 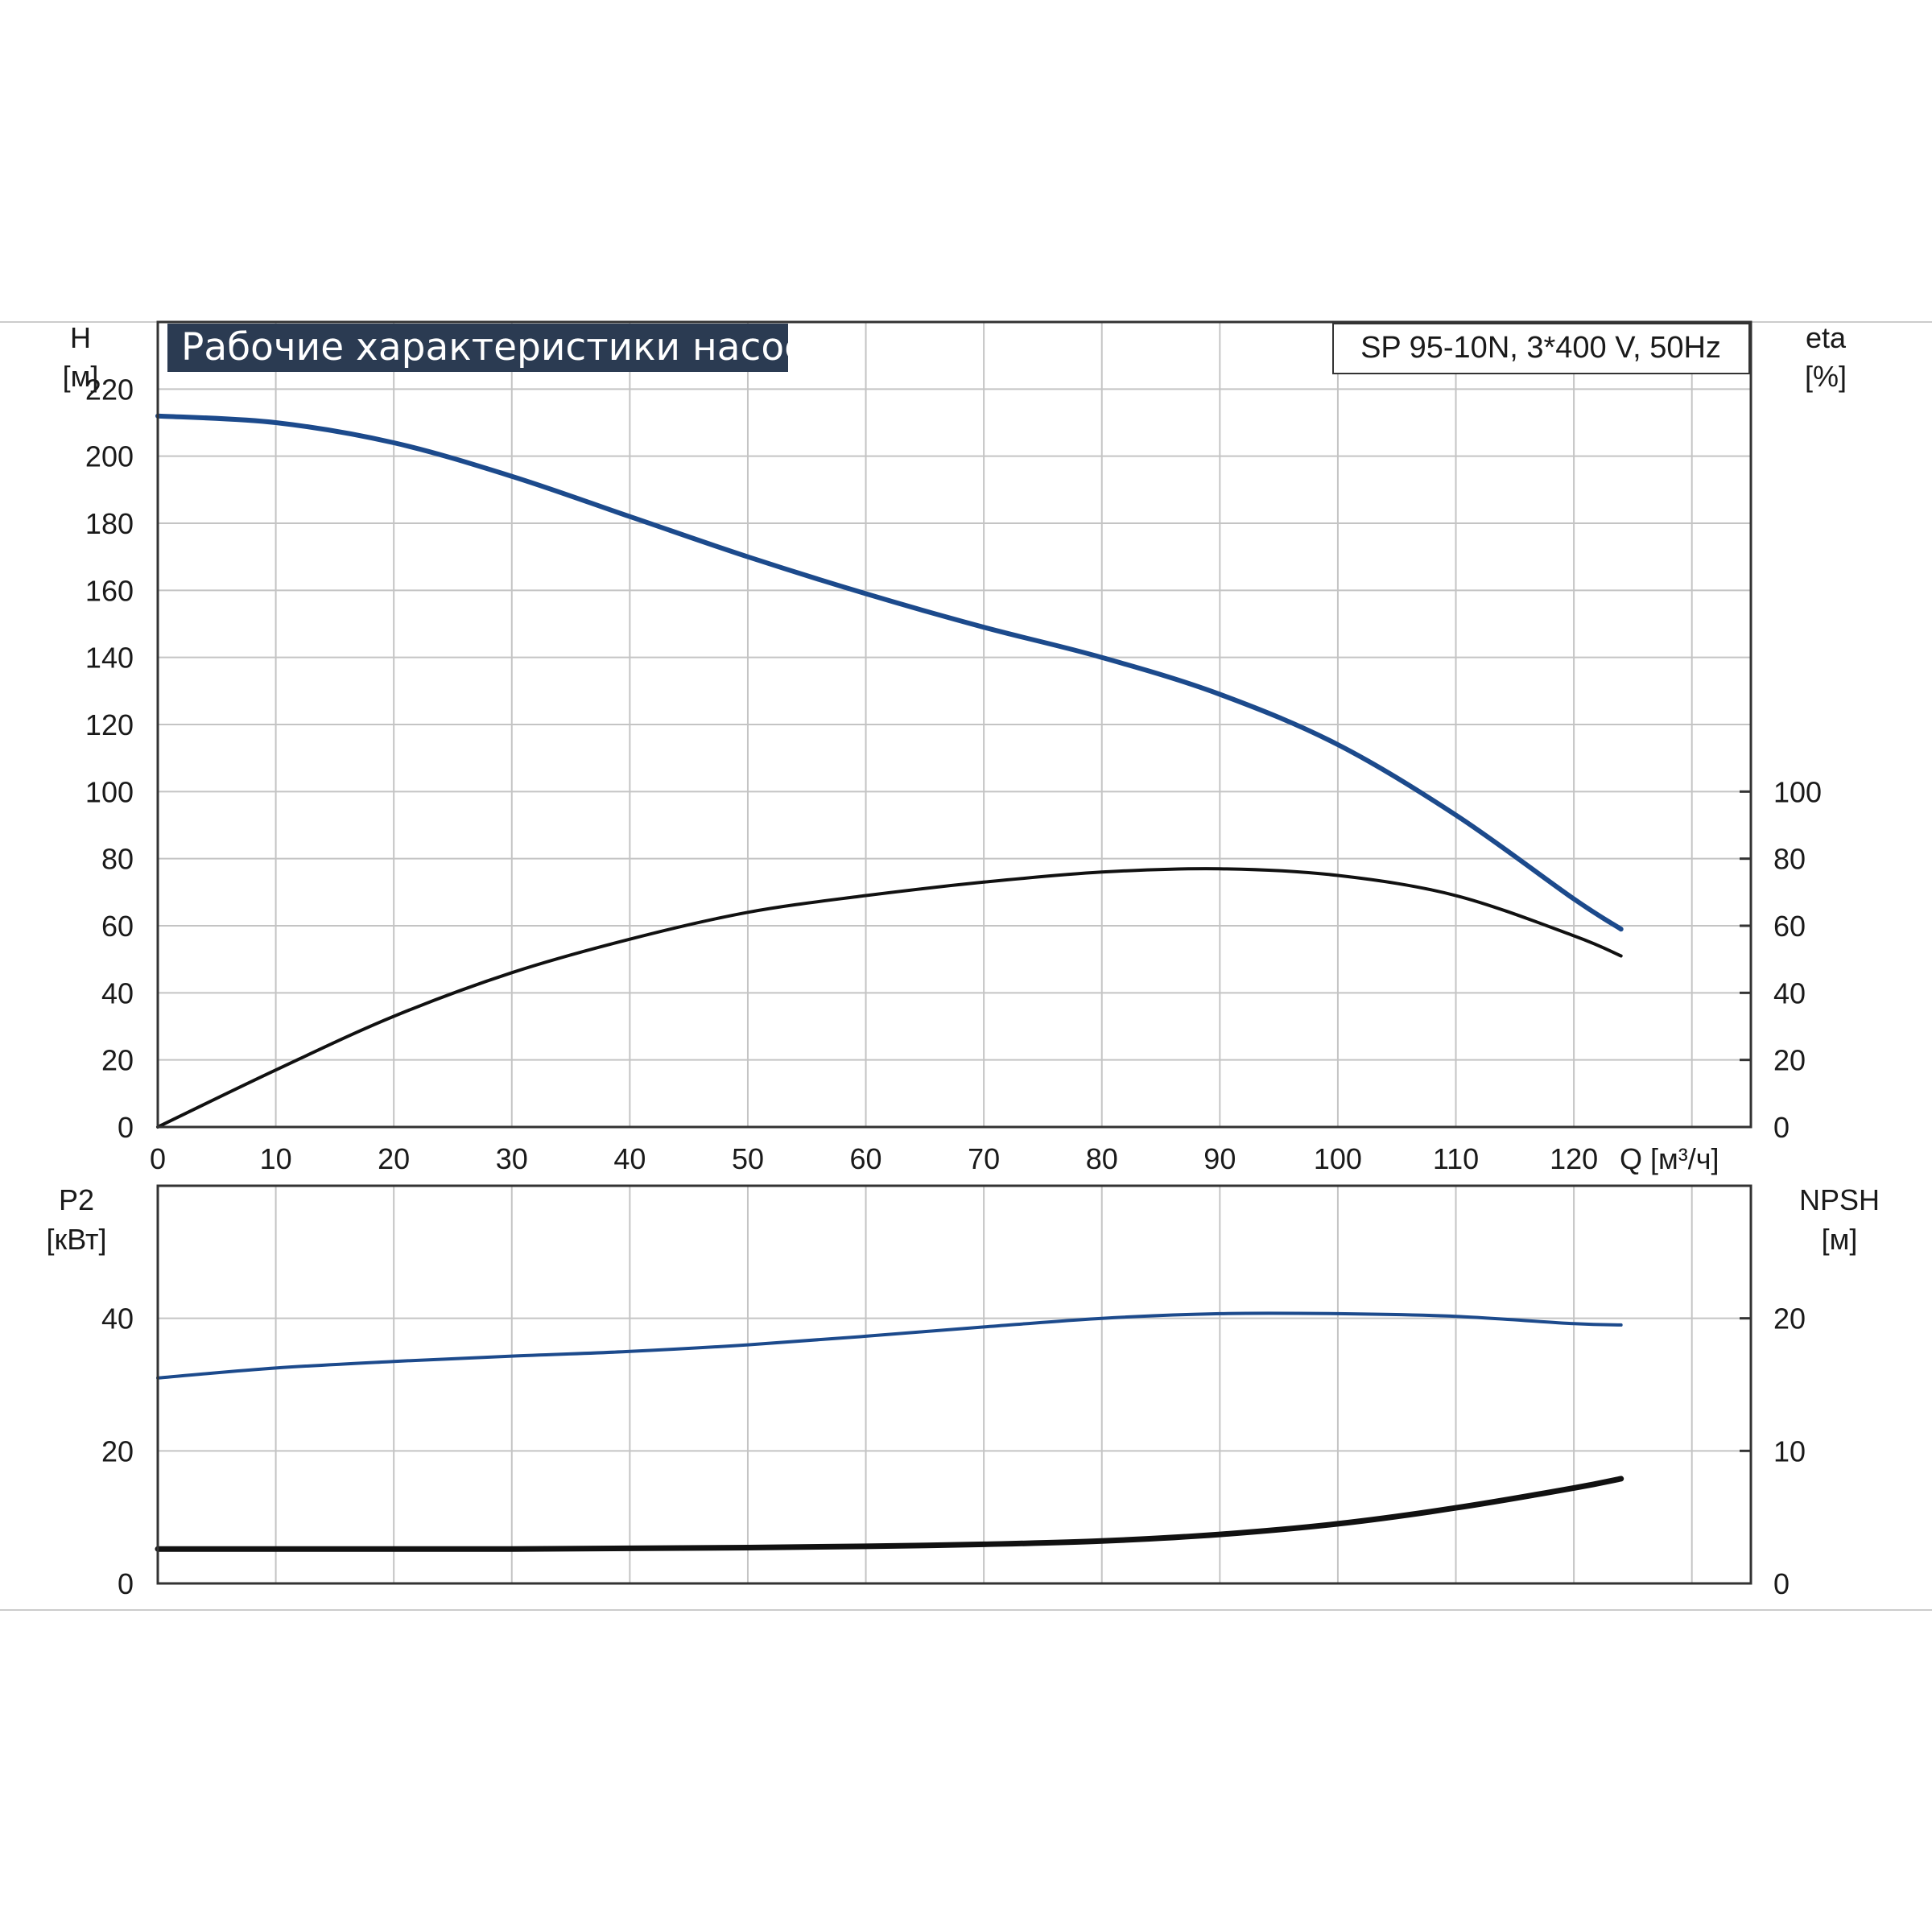 What do you see at coordinates (1456, 1158) in the screenshot?
I see `x-tick-label: 110` at bounding box center [1456, 1158].